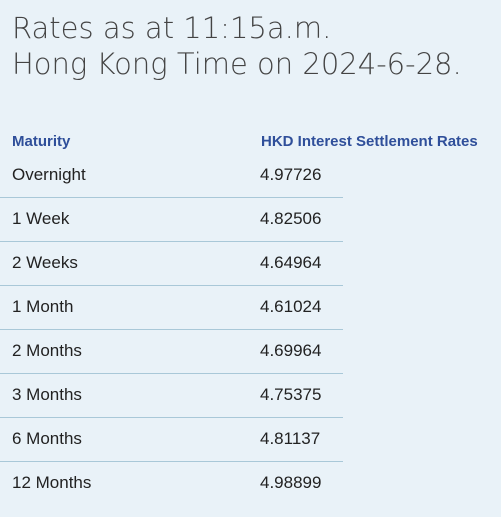 The image size is (501, 517). I want to click on table-row: 6 Months 4.81137, so click(250, 440).